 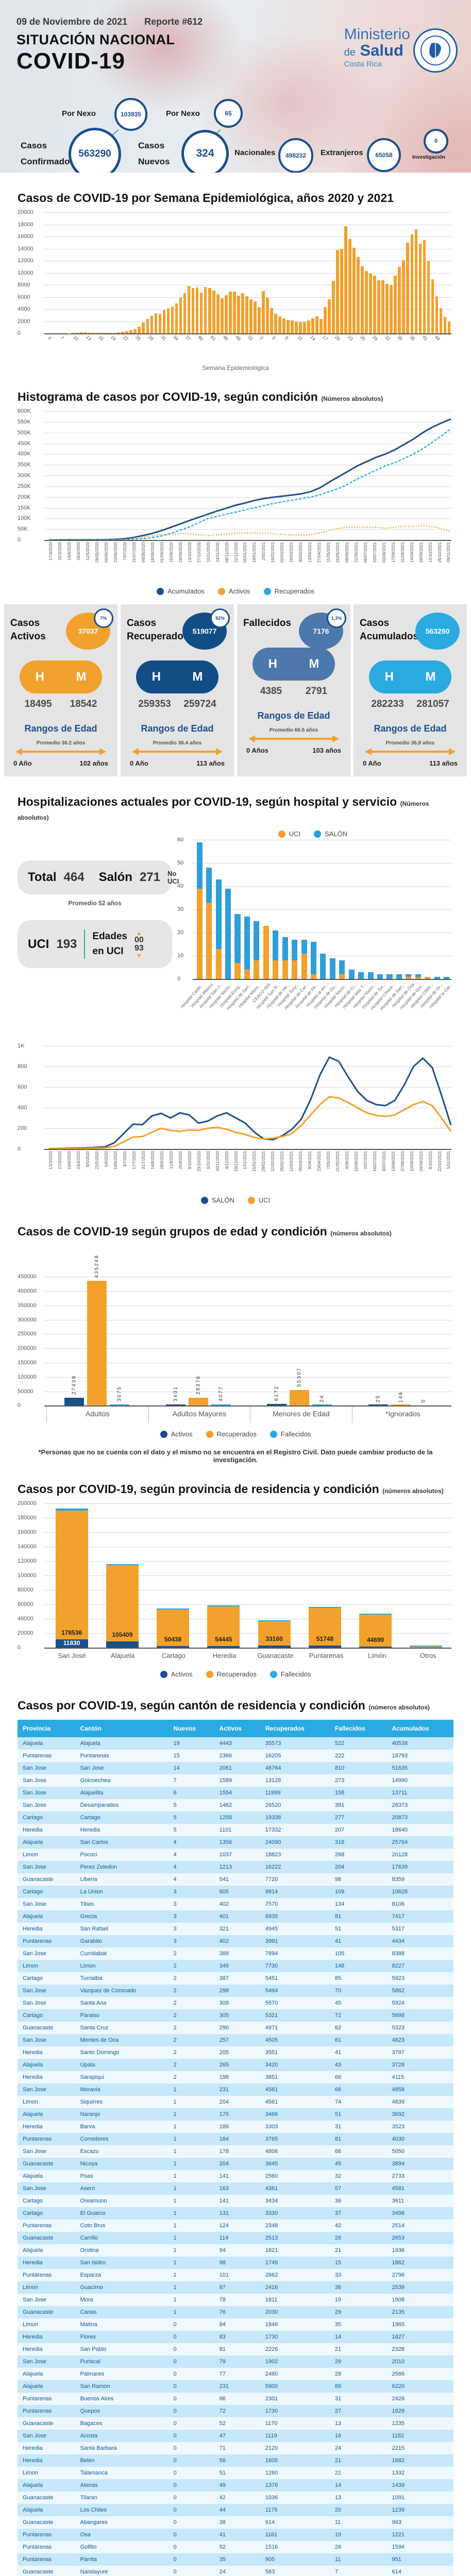 What do you see at coordinates (235, 2287) in the screenshot?
I see `table-row: Limon Guacimo 1 87 2416 36 2539` at bounding box center [235, 2287].